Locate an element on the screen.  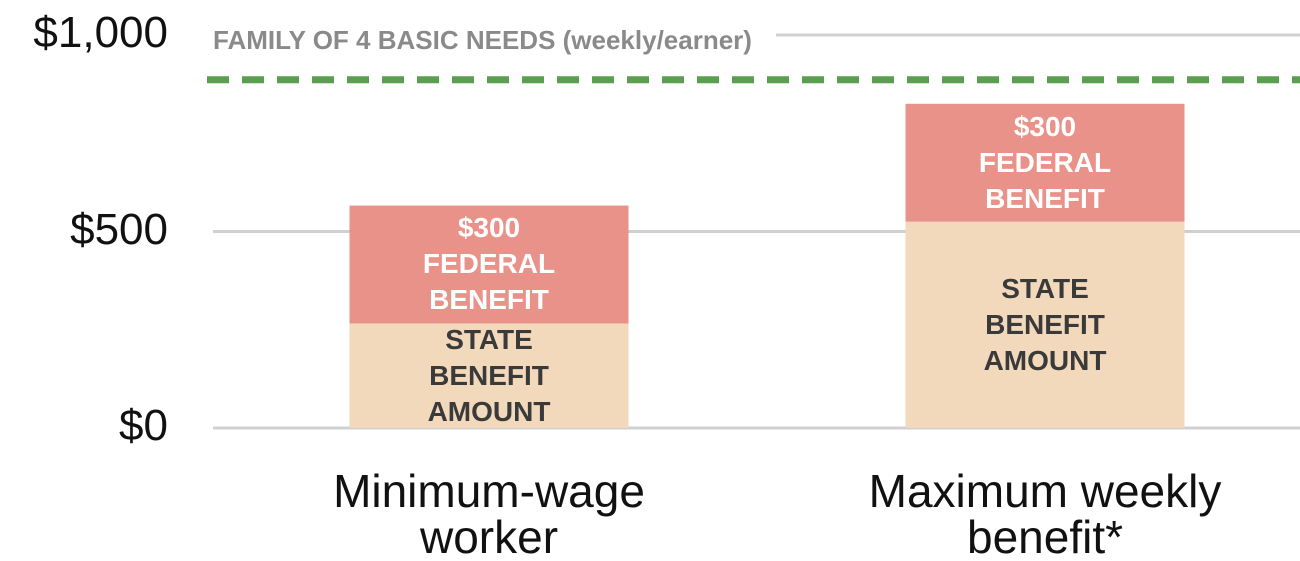
x-tick-label: Maximum weekly benefit* is located at coordinates (1045, 513).